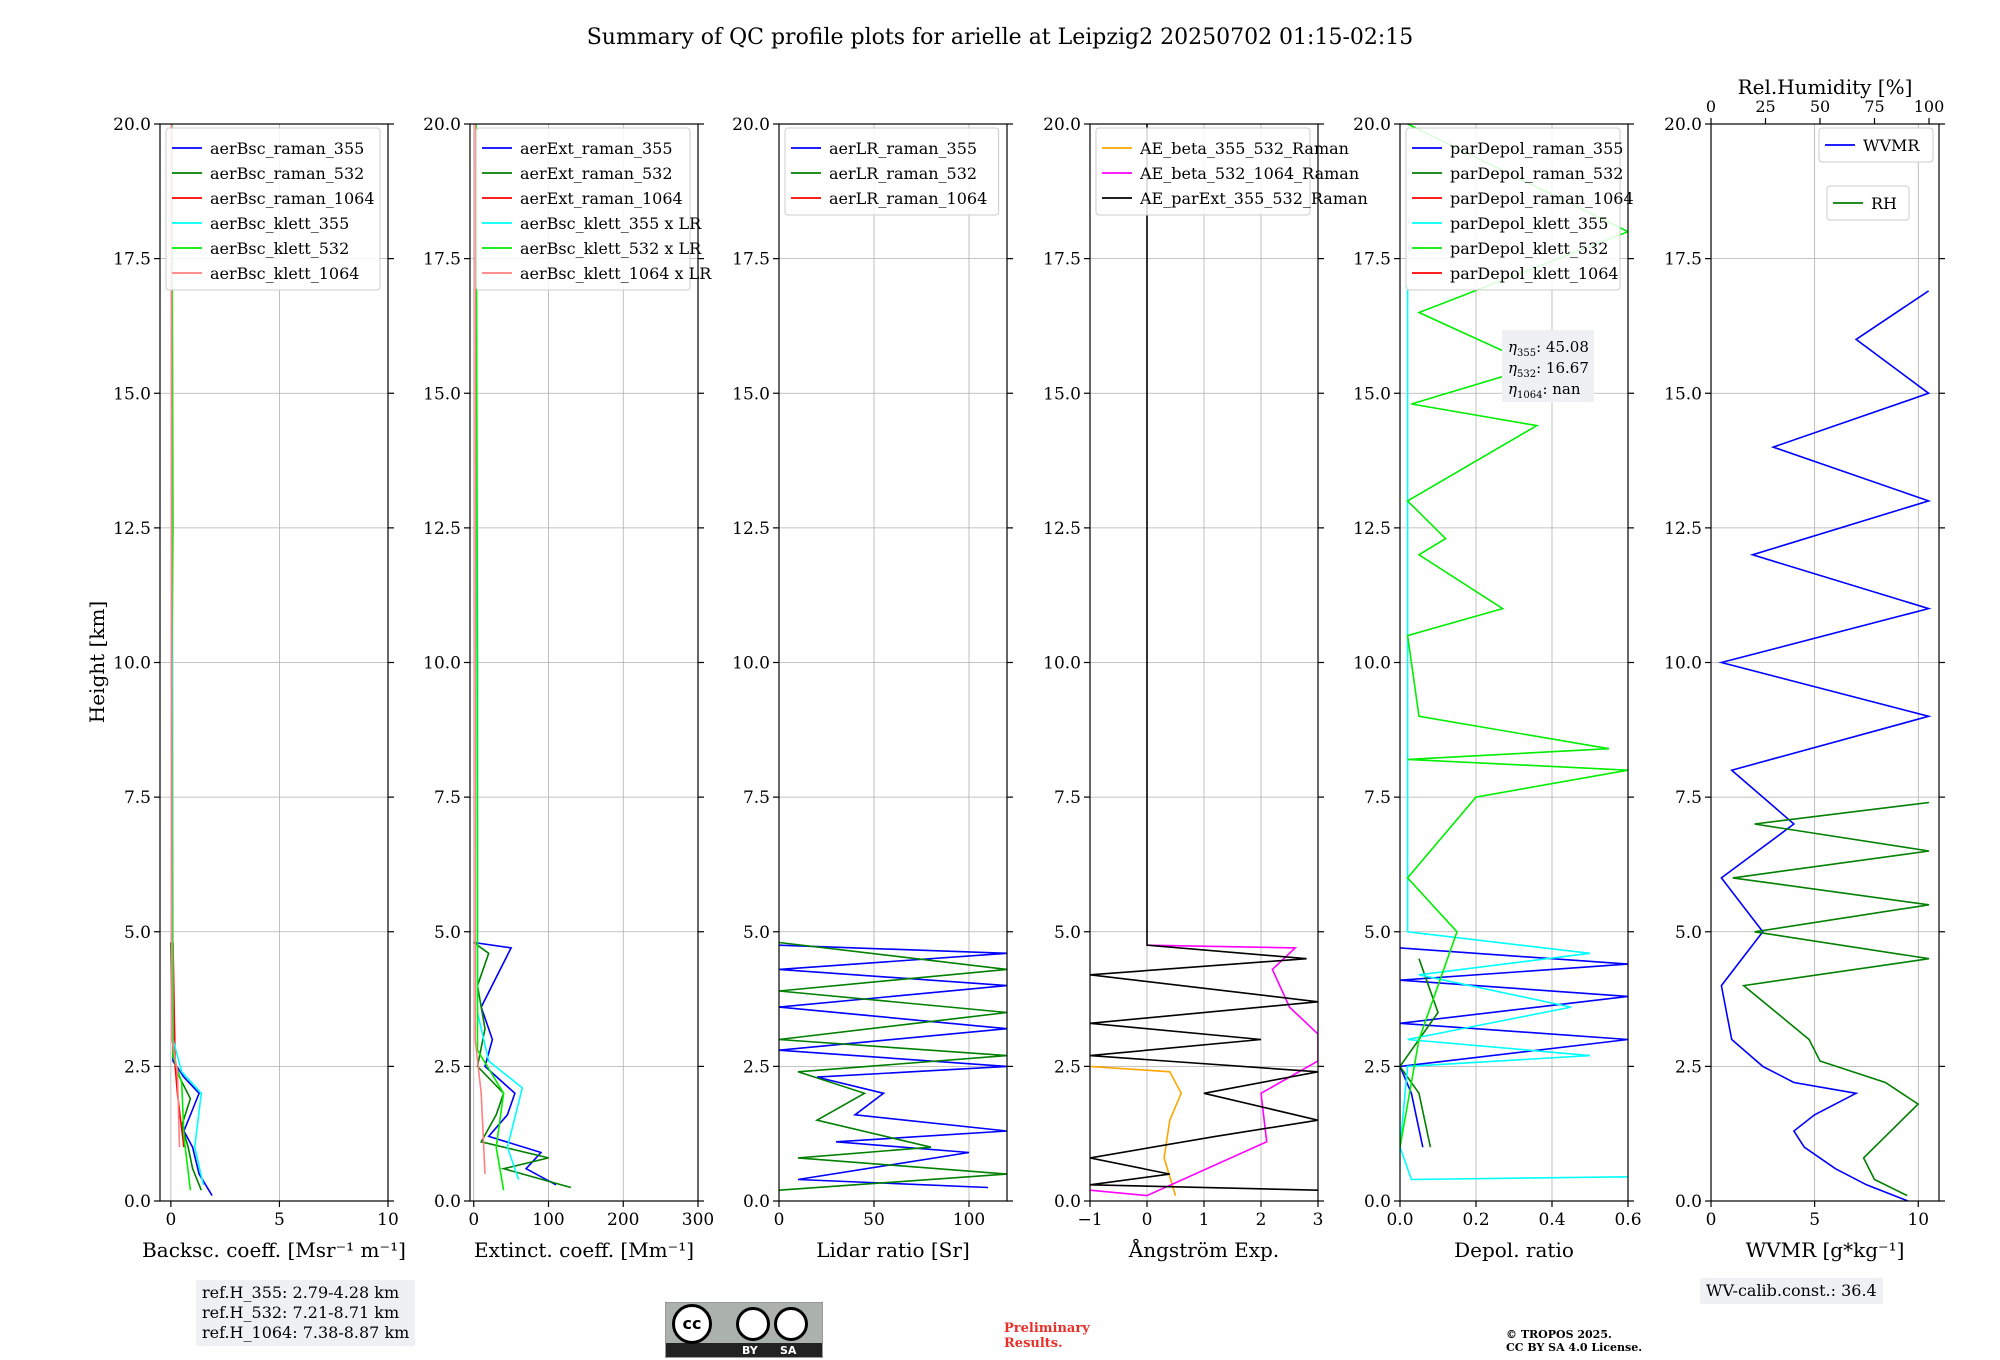 The image size is (2000, 1360). Describe the element at coordinates (791, 1324) in the screenshot. I see `sa-icon` at that location.